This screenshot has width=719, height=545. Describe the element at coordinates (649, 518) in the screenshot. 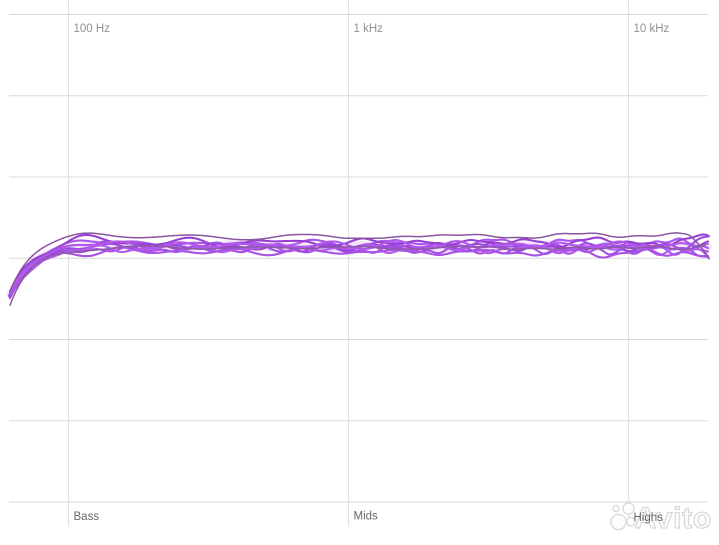

I see `svg-text: Highs` at that location.